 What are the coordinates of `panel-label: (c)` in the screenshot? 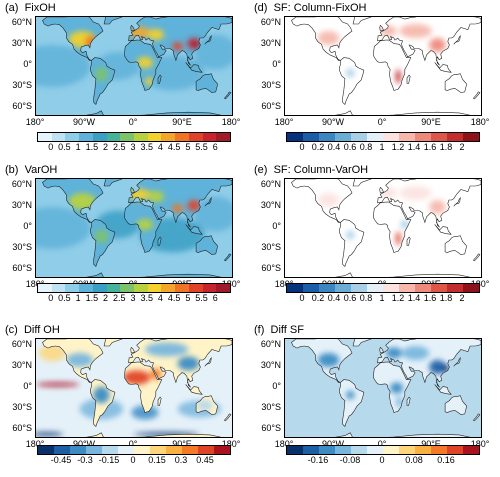 It's located at (11, 330).